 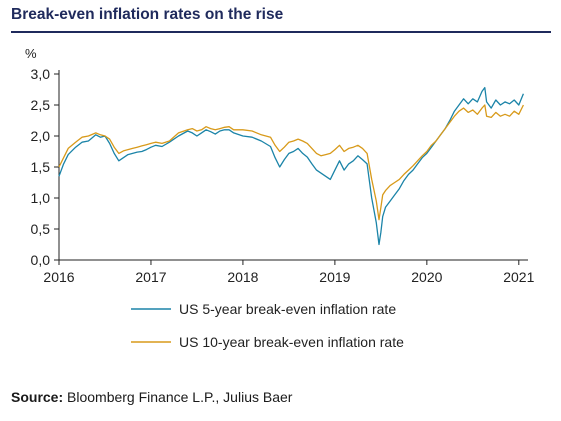 What do you see at coordinates (147, 14) in the screenshot?
I see `chart-title: Break-even inflation rates on the rise` at bounding box center [147, 14].